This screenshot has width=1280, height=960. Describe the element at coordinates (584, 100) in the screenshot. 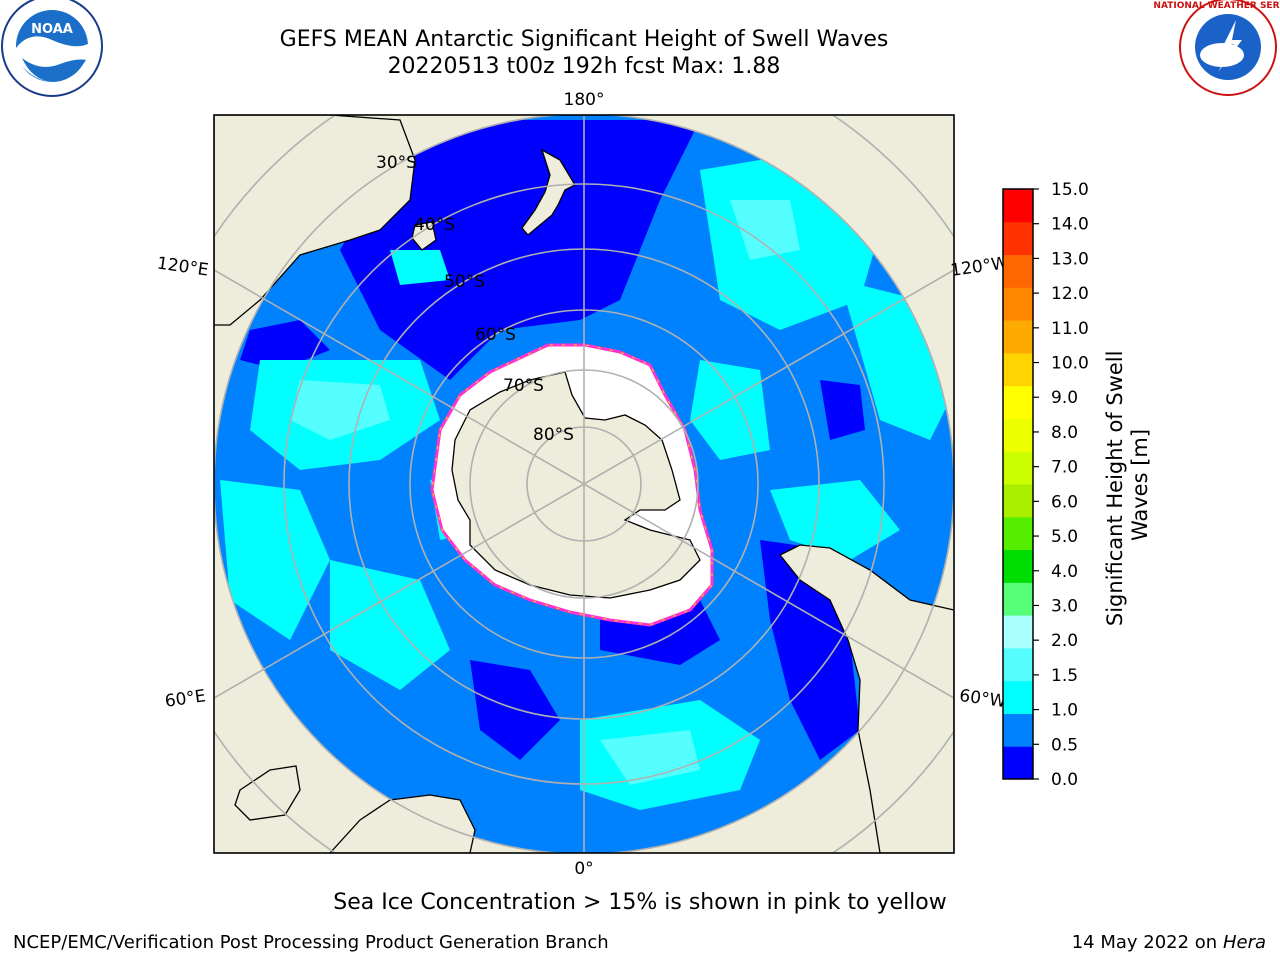

I see `lon-label-180: 180°` at that location.